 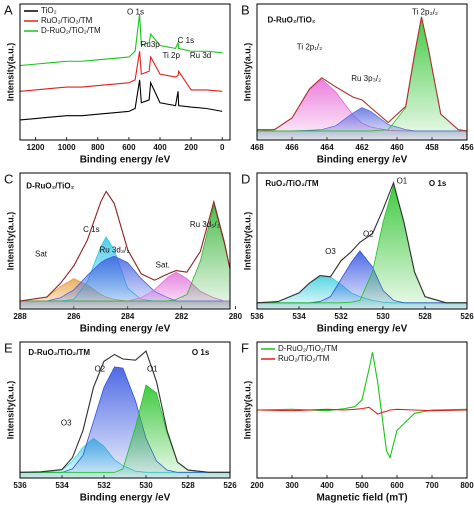 I want to click on x-tick-label: 534, so click(x=62, y=485).